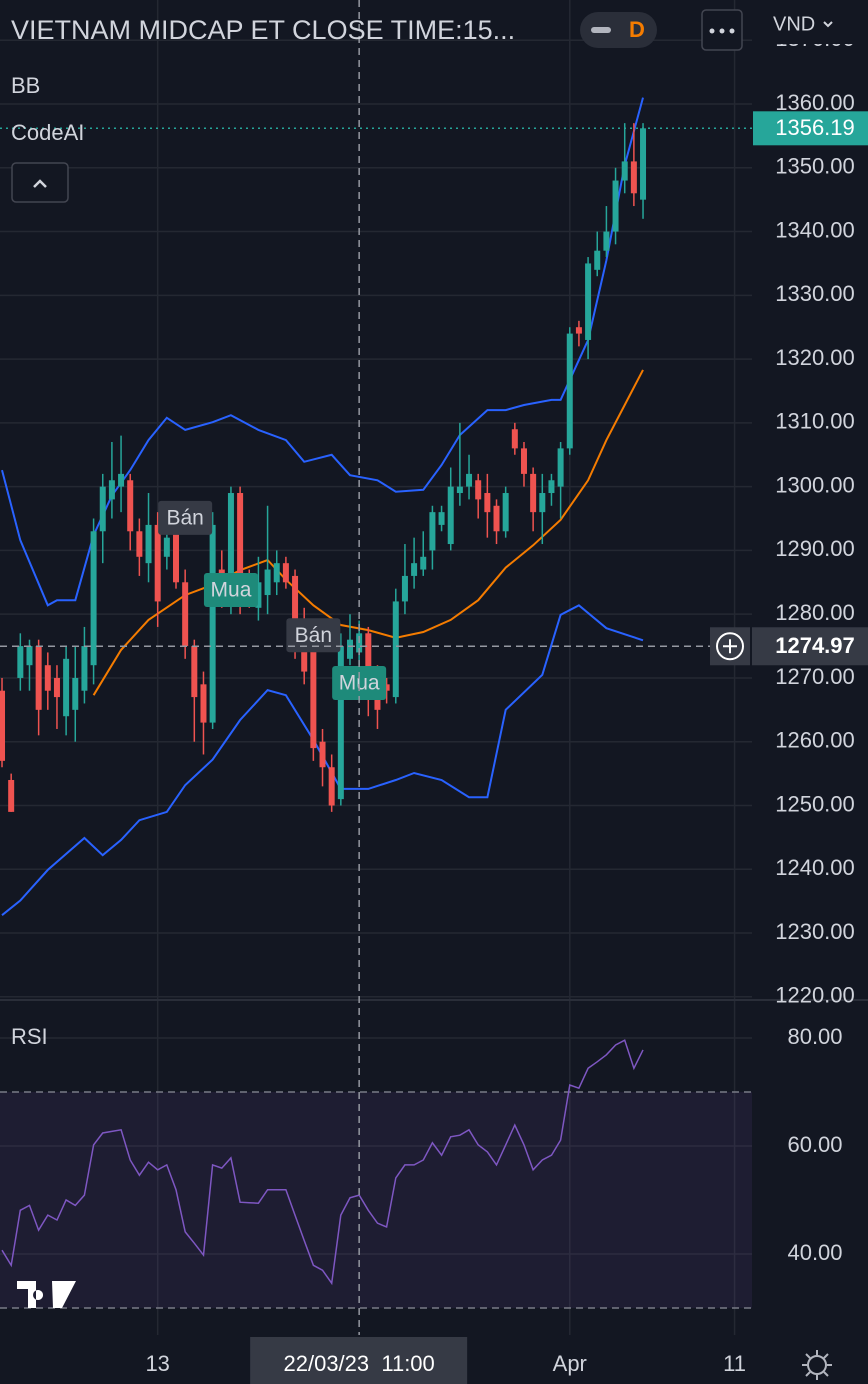 The width and height of the screenshot is (868, 1384). I want to click on rsi-tick-label: 80.00, so click(814, 1036).